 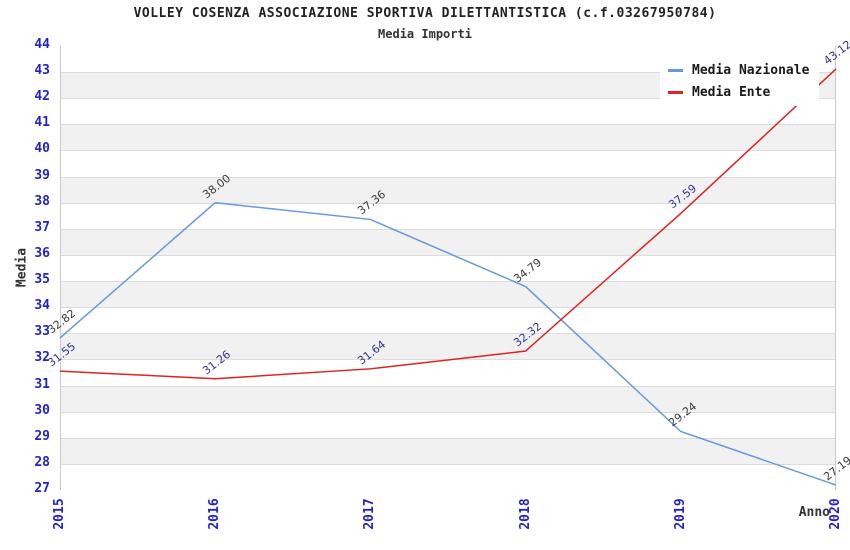 What do you see at coordinates (42, 306) in the screenshot?
I see `y-tick-label: 34` at bounding box center [42, 306].